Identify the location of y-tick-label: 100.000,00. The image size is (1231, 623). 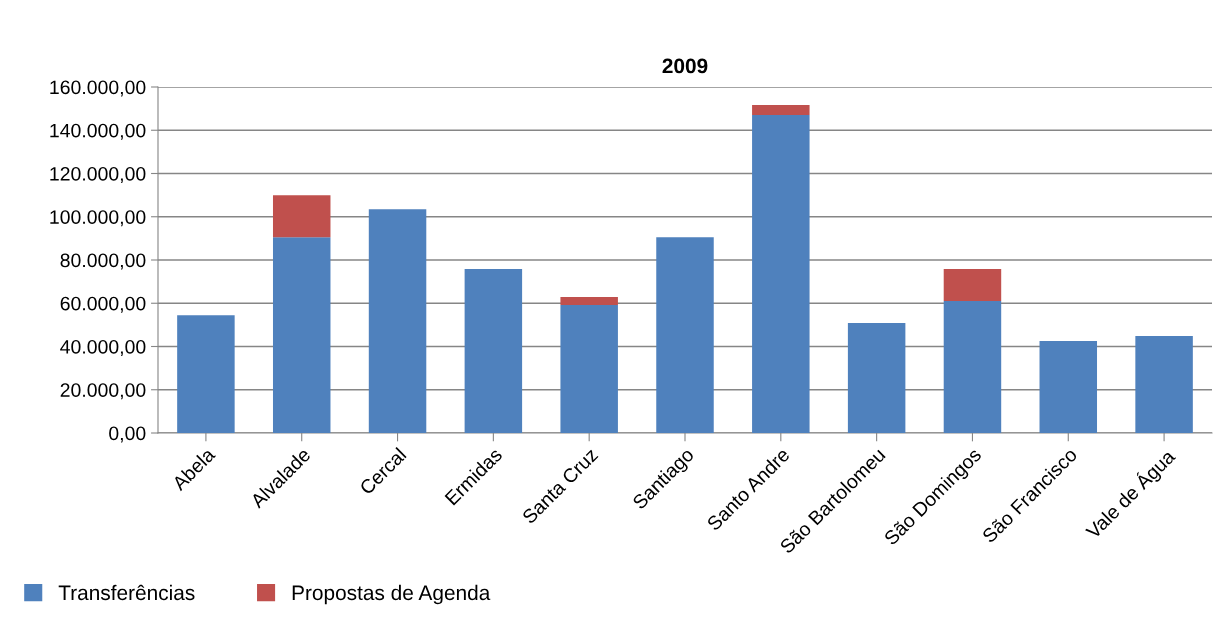
(98, 218).